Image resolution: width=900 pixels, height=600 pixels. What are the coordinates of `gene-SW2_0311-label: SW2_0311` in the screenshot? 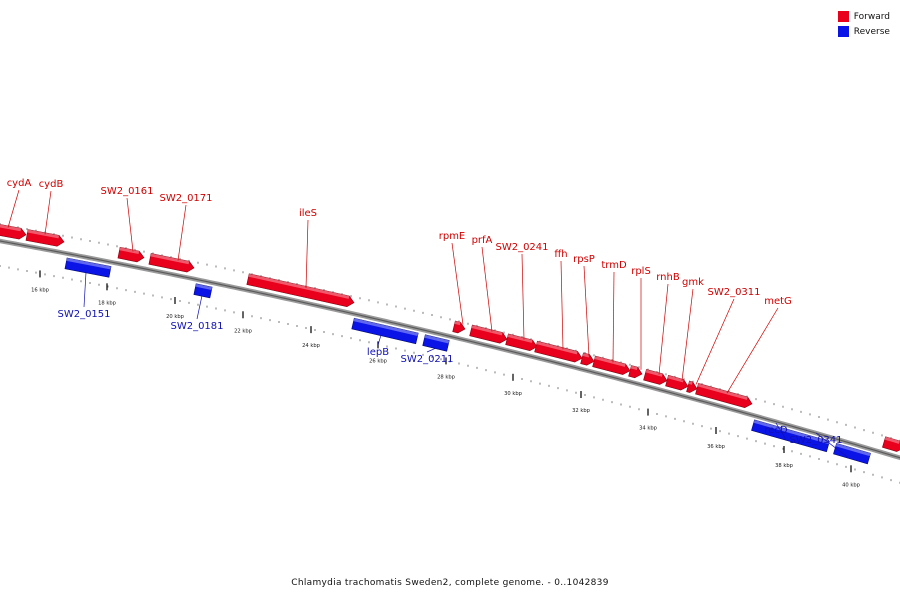 It's located at (733, 292).